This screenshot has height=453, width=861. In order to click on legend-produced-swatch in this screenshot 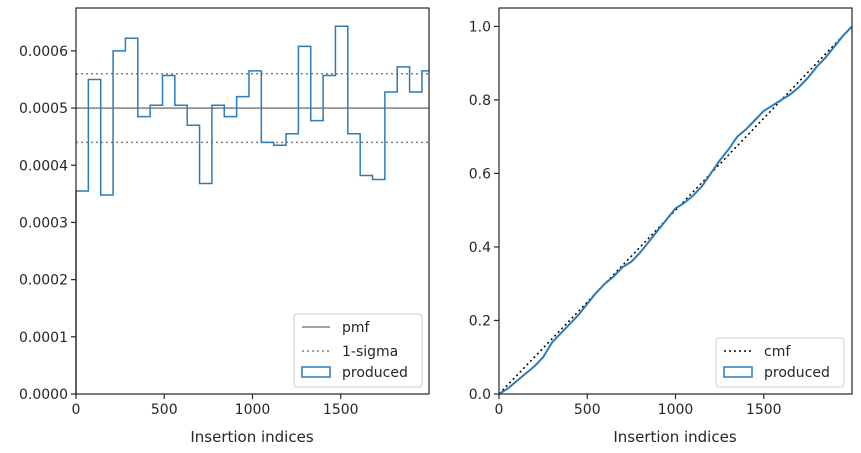, I will do `click(316, 372)`.